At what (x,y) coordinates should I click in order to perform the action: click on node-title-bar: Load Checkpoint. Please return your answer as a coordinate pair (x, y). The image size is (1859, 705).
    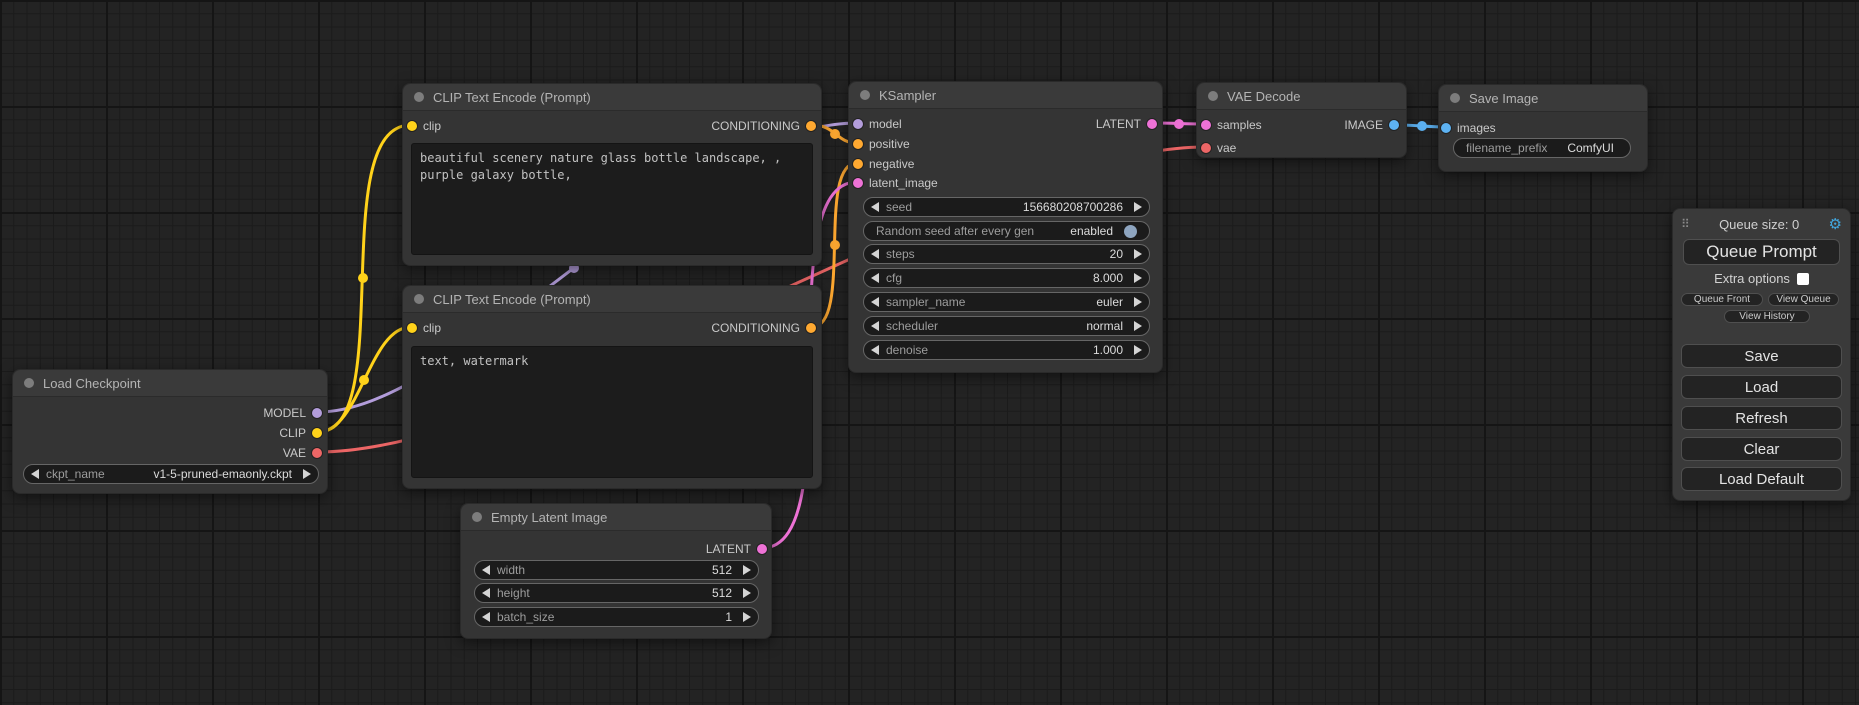
    Looking at the image, I should click on (170, 383).